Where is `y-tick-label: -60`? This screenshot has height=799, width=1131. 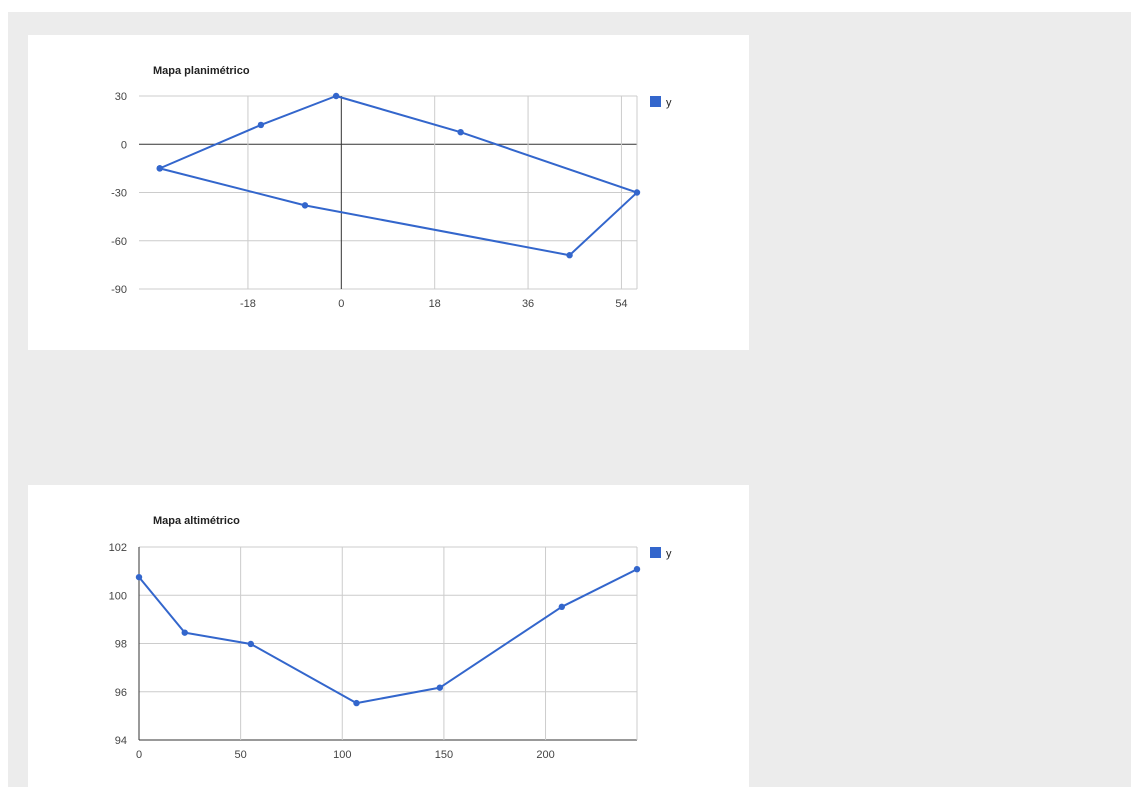
y-tick-label: -60 is located at coordinates (119, 242).